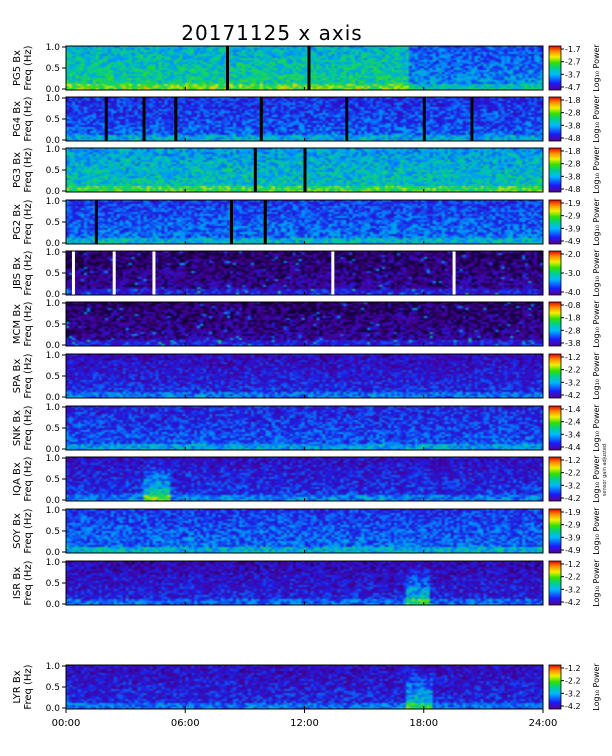 This screenshot has height=756, width=612. What do you see at coordinates (17, 686) in the screenshot?
I see `station-label: LYR Bx` at bounding box center [17, 686].